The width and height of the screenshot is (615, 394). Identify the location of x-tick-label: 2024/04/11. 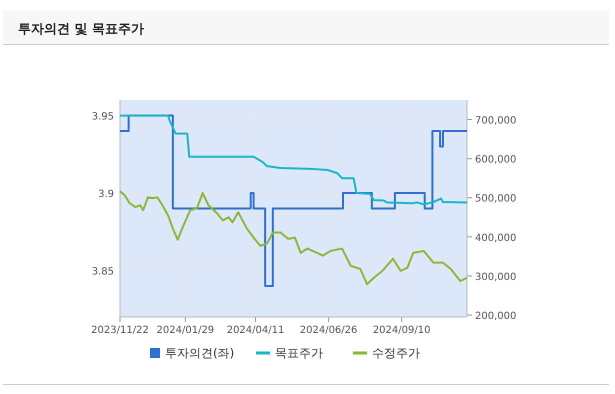
(255, 330).